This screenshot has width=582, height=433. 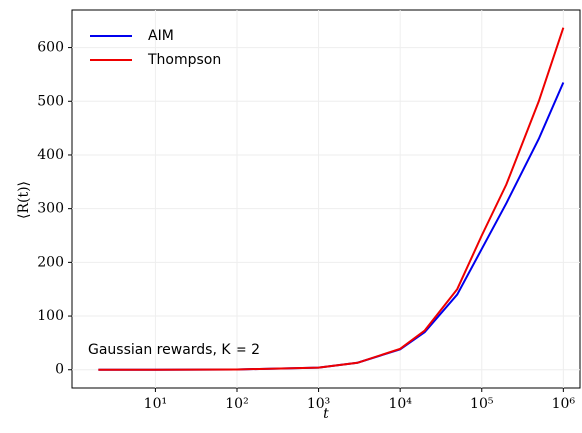 I want to click on y-tick-label: 500, so click(x=50, y=101).